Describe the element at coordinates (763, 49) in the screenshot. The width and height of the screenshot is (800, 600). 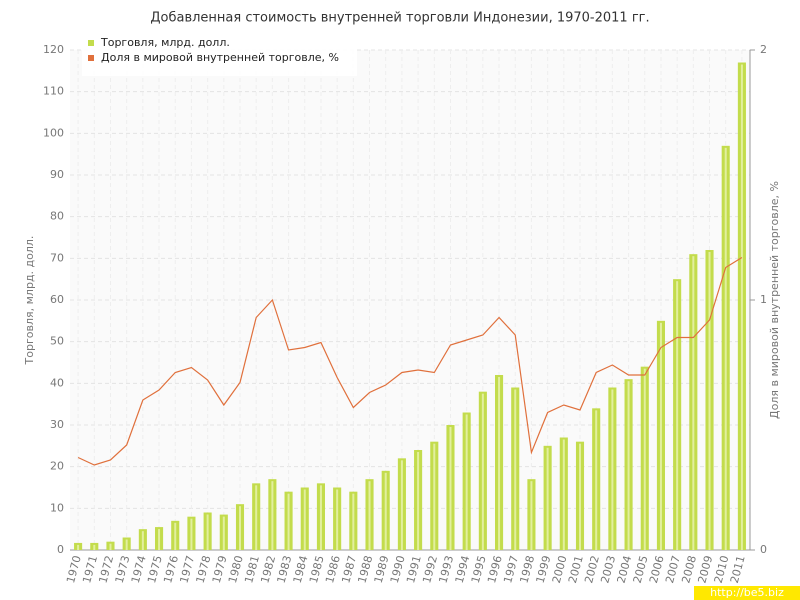
I see `y2-tick-label: 2` at that location.